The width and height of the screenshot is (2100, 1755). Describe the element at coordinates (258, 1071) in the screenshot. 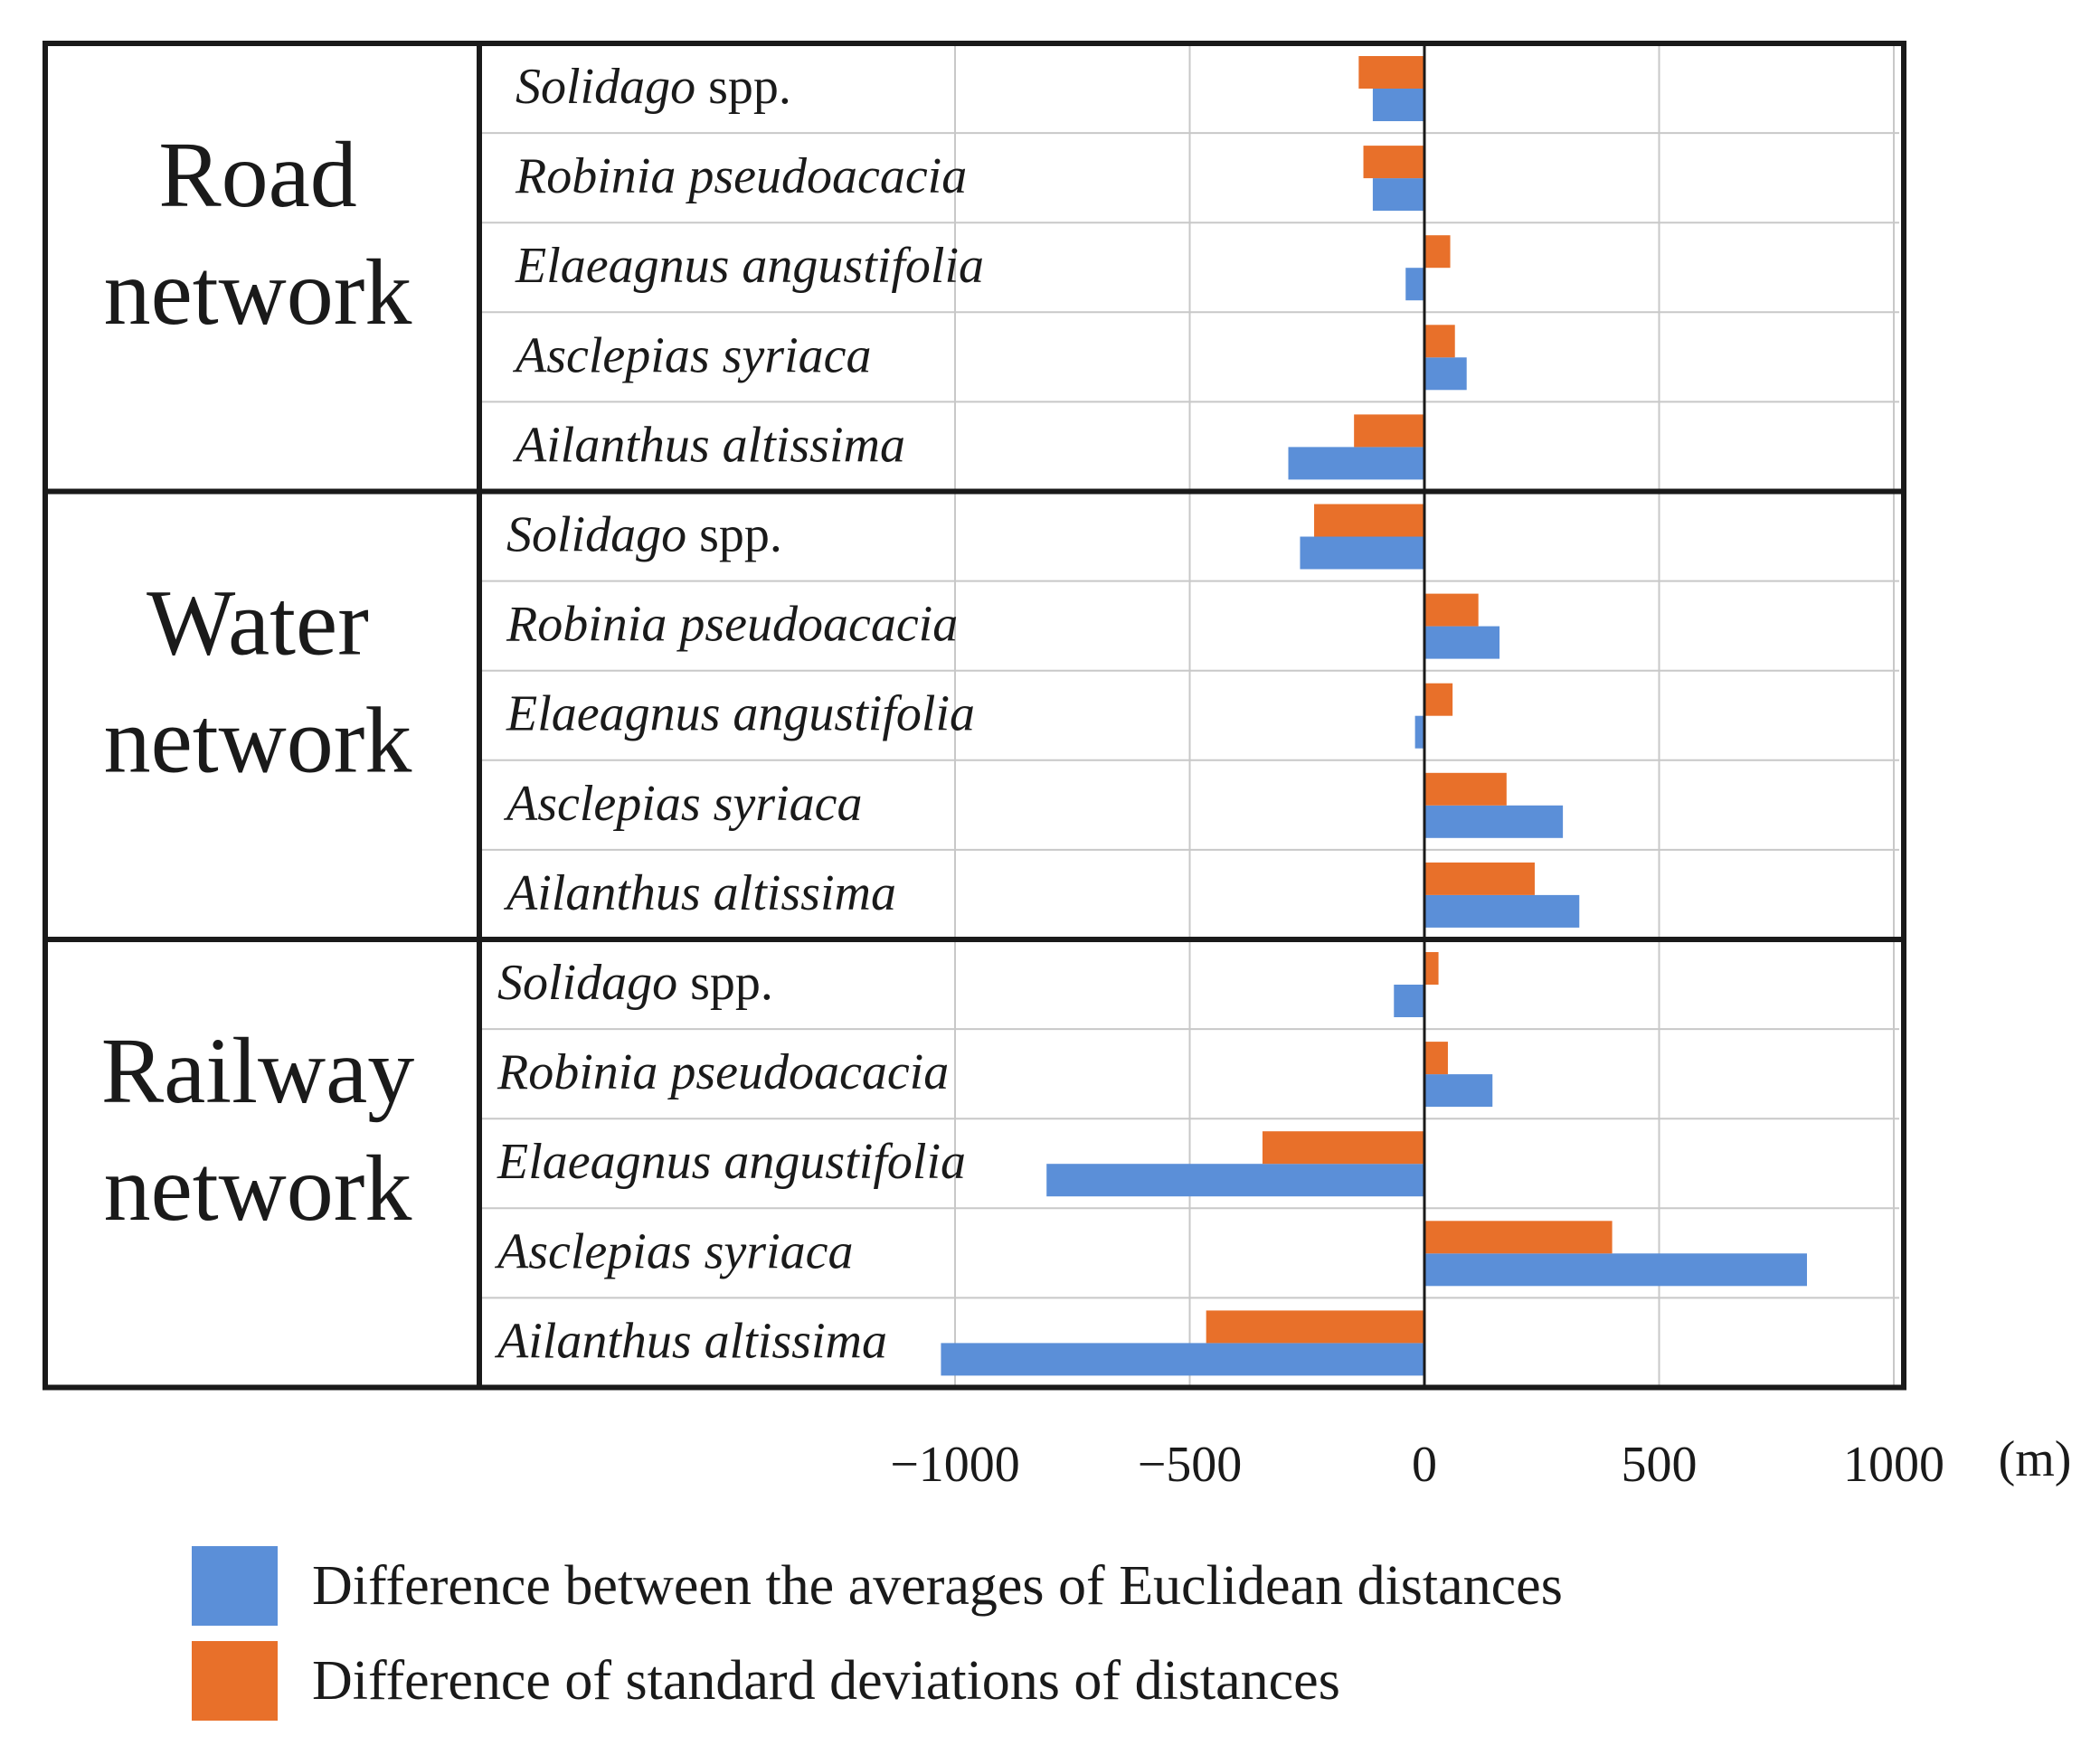

I see `group-label-line: Railway` at that location.